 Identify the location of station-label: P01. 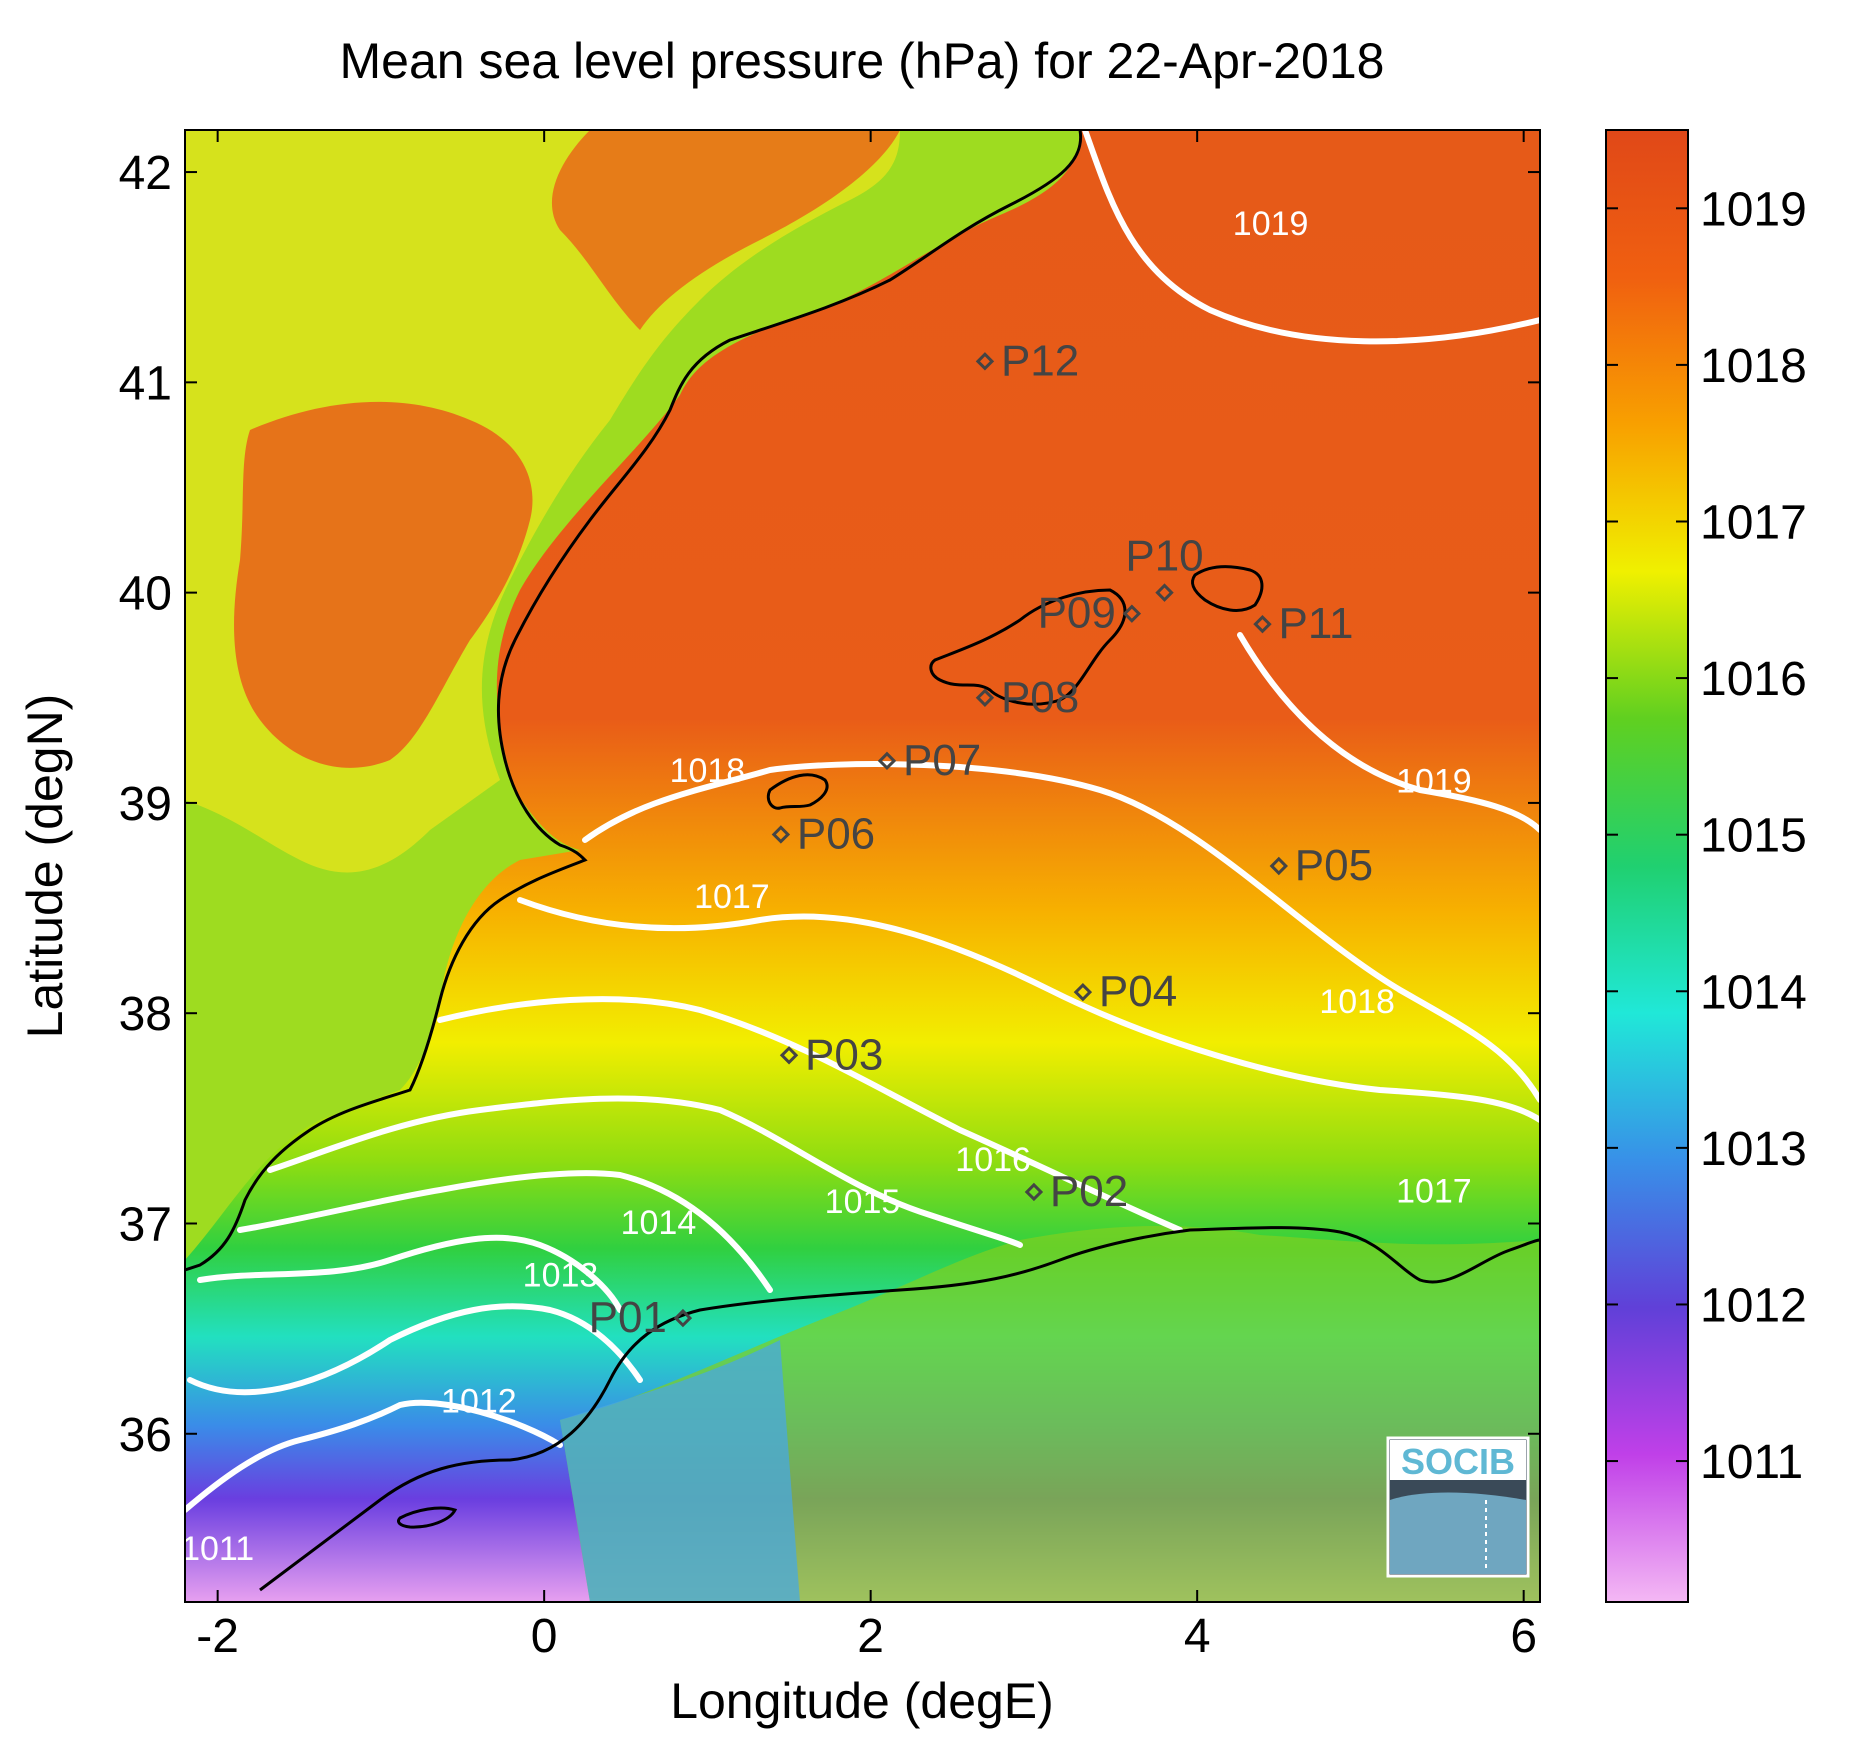
(628, 1317).